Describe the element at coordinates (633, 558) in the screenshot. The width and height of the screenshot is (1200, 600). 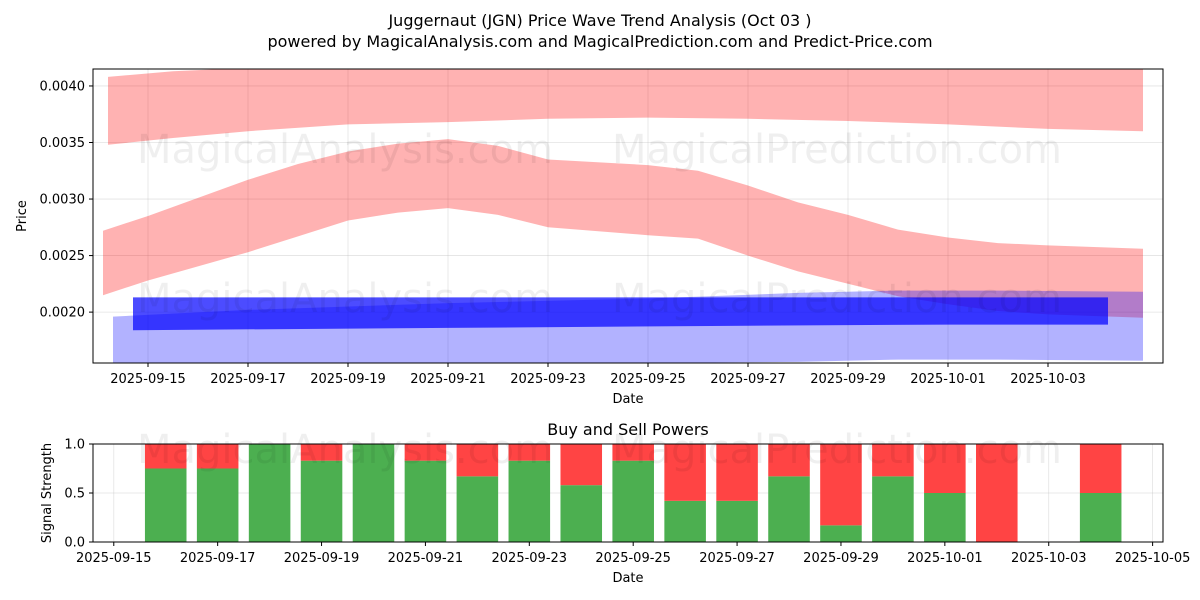
I see `lower-x-tick-label: 2025-09-25` at that location.